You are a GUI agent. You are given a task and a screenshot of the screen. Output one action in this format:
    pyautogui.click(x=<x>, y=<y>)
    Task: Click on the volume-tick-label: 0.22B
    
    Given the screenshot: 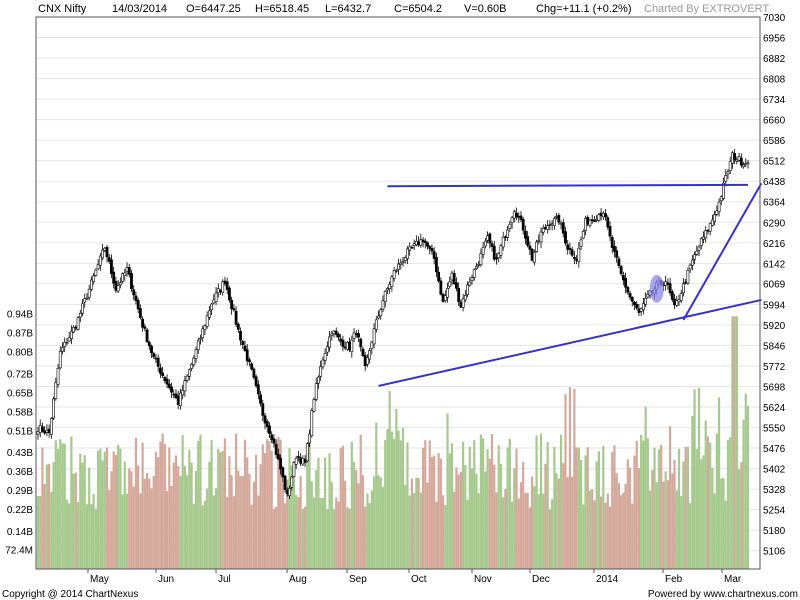 What is the action you would take?
    pyautogui.click(x=20, y=510)
    